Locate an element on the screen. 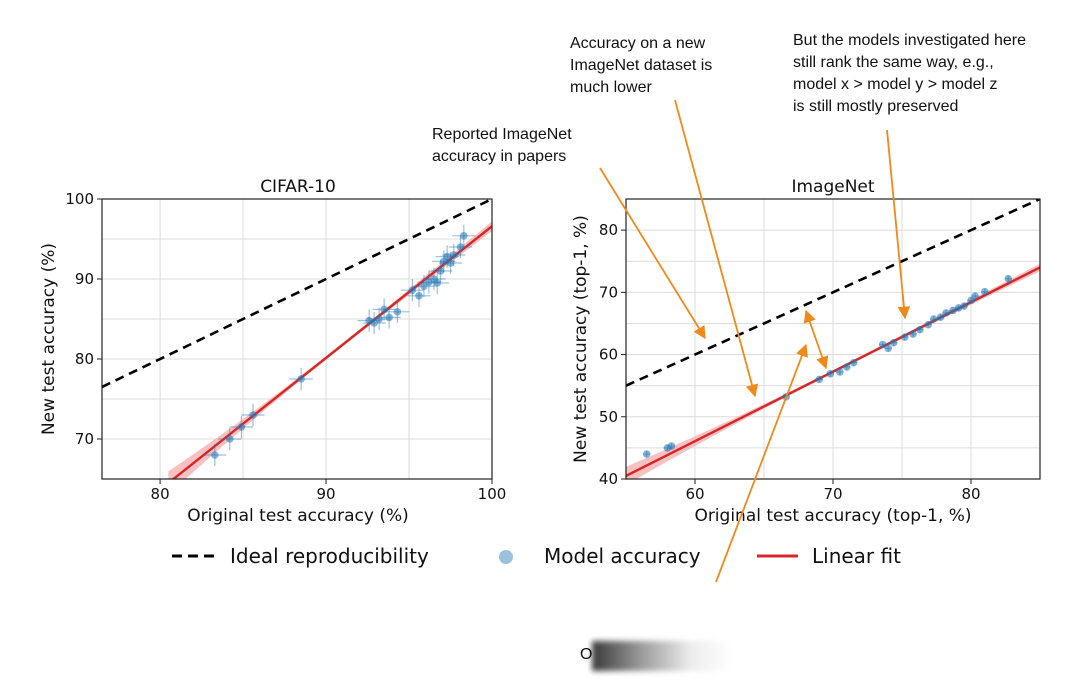 The height and width of the screenshot is (686, 1080). cifar10-y-axis-label: New test accuracy (%) is located at coordinates (49, 339).